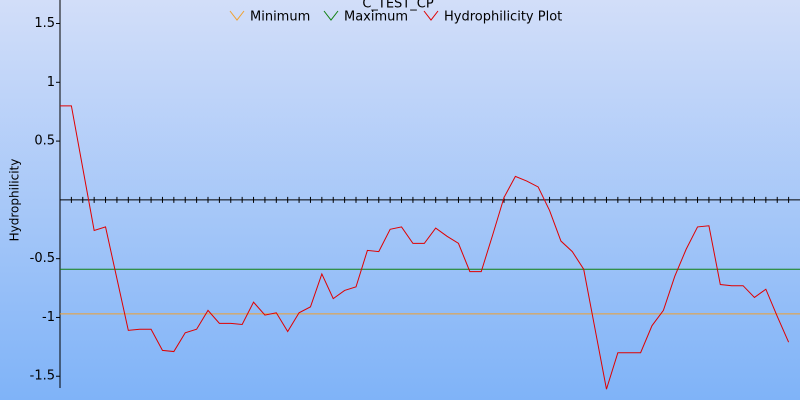 This screenshot has width=800, height=400. Describe the element at coordinates (398, 6) in the screenshot. I see `chart-title: C_TEST_CP` at that location.